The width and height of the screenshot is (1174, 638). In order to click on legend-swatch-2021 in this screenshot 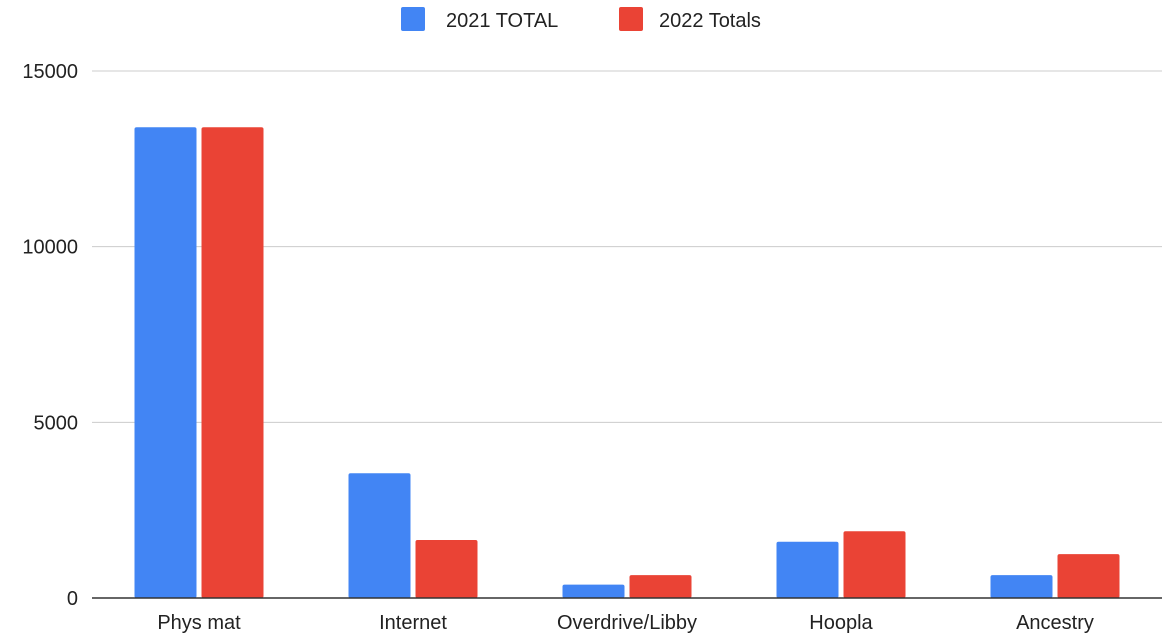, I will do `click(413, 19)`.